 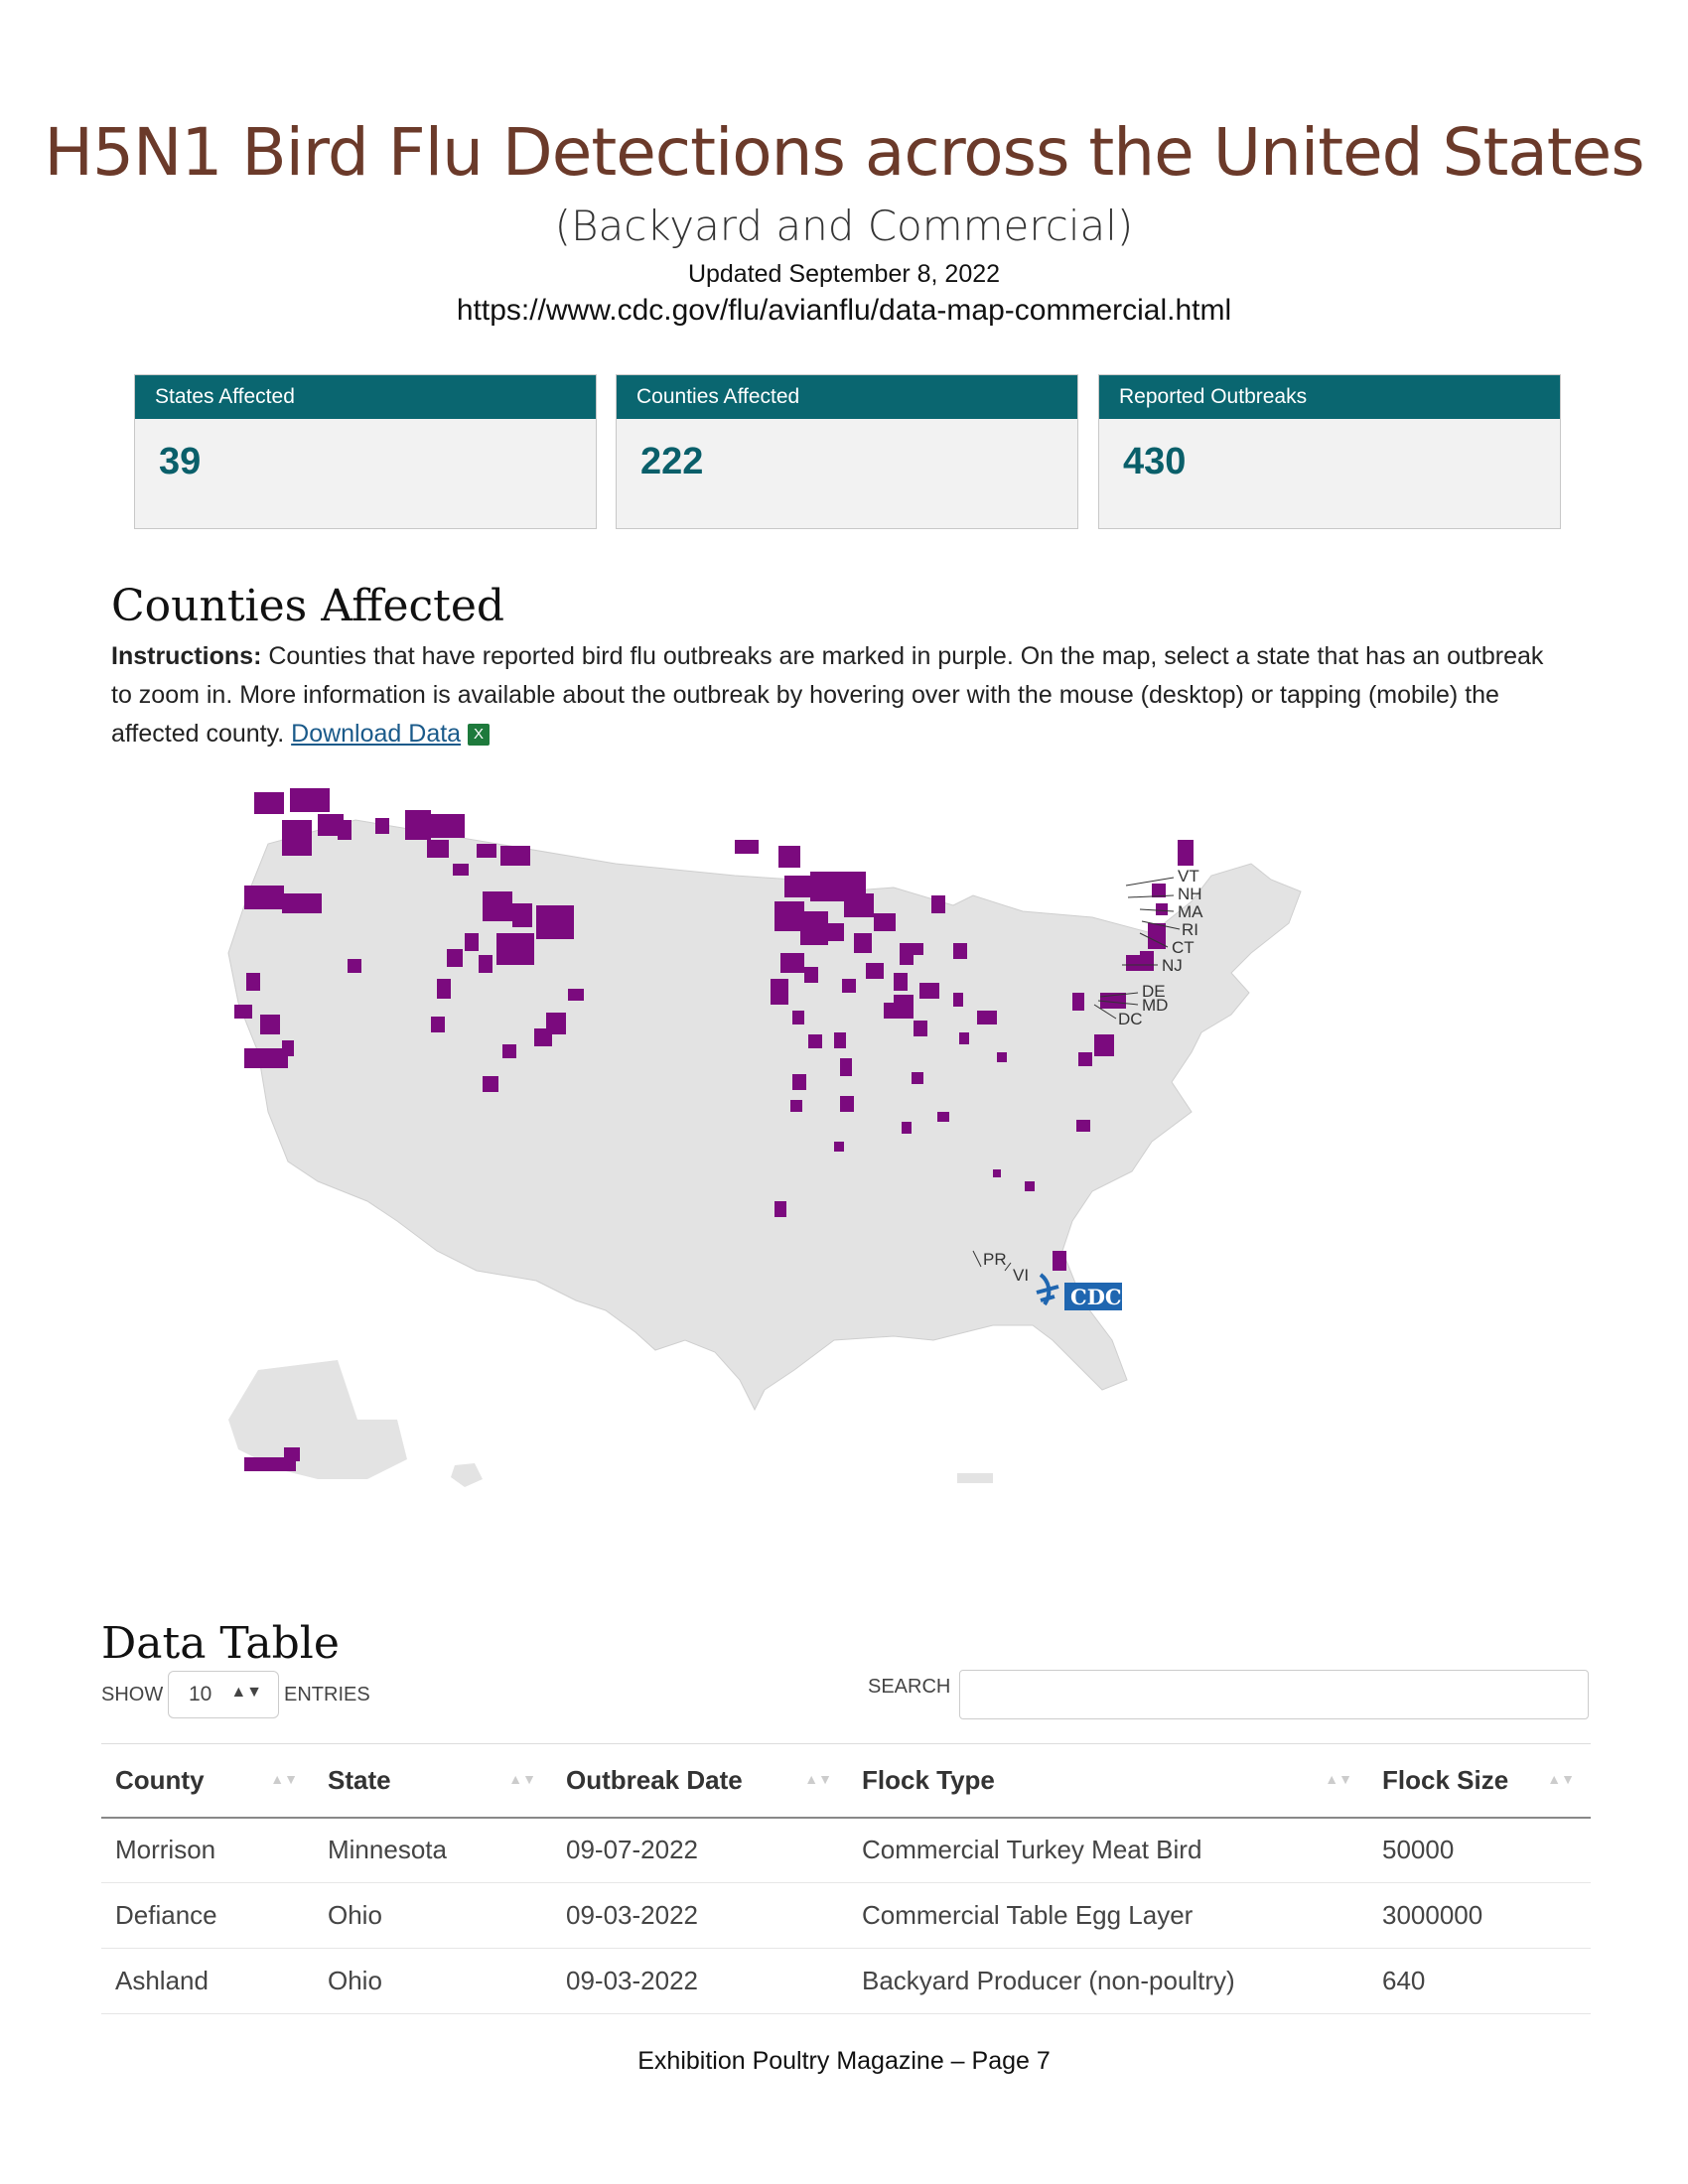 I want to click on column-header-outbreak-date: Outbreak Date ▲▼, so click(x=700, y=1781).